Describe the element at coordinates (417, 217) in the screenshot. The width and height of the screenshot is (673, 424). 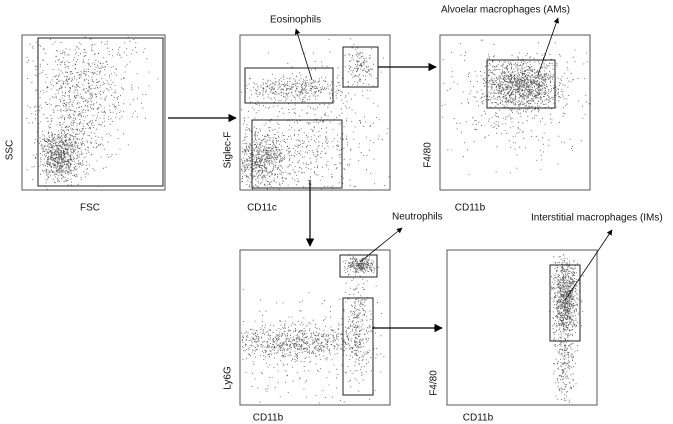
I see `gate-label: Neutrophils` at that location.